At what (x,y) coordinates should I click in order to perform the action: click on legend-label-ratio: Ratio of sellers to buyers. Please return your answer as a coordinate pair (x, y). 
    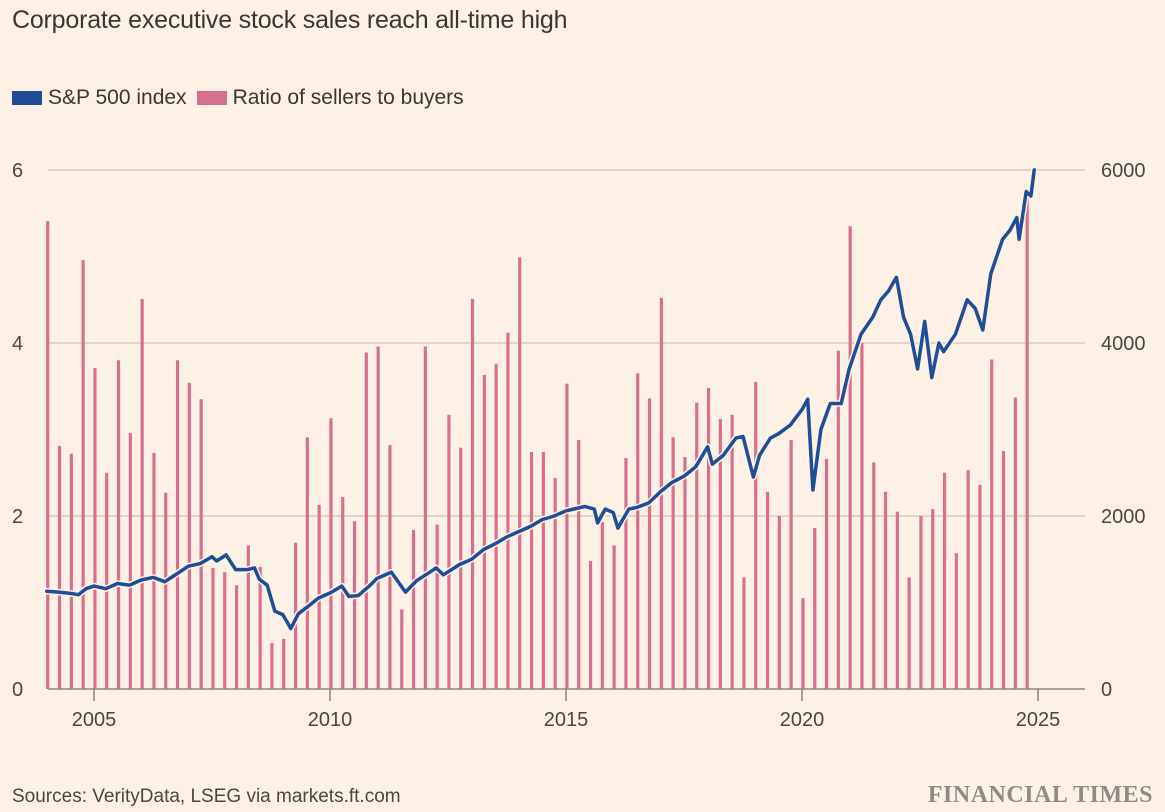
    Looking at the image, I should click on (348, 97).